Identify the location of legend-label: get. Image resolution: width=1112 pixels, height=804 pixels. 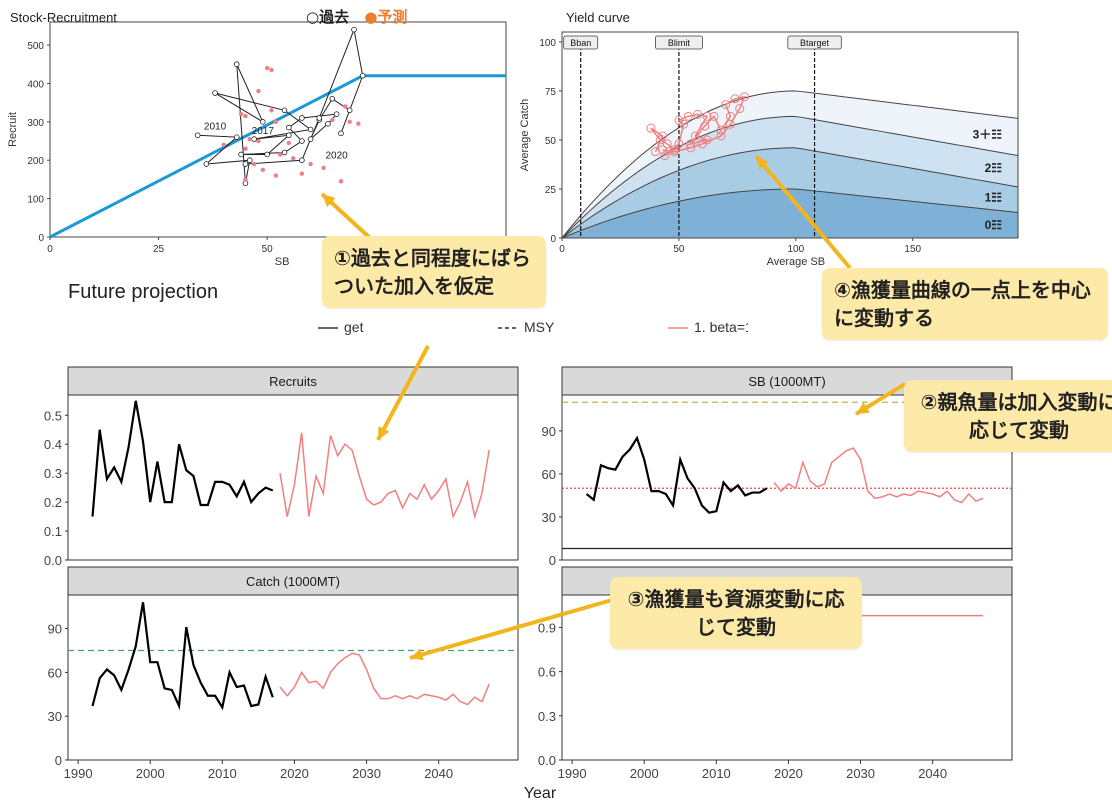
(354, 327).